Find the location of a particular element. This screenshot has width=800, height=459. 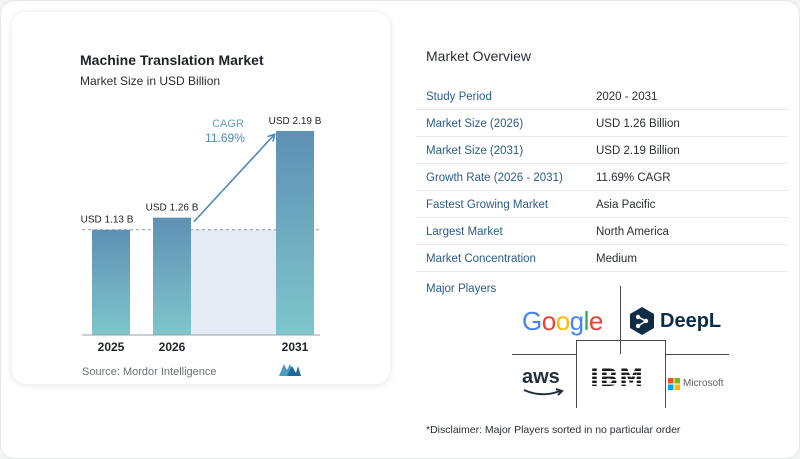

overview-row-growth-rate: Growth Rate (2026 - 2031) 11.69% CAGR is located at coordinates (602, 178).